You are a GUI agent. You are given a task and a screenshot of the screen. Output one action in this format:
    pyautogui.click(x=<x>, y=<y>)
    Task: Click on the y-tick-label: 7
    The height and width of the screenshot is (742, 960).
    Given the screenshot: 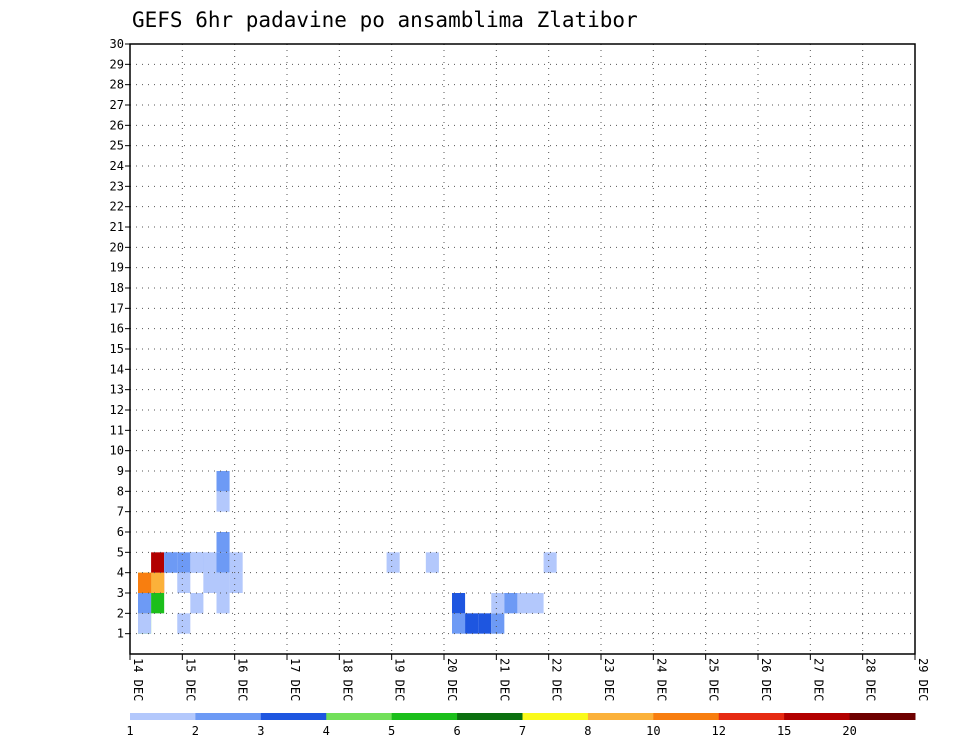 What is the action you would take?
    pyautogui.click(x=120, y=512)
    